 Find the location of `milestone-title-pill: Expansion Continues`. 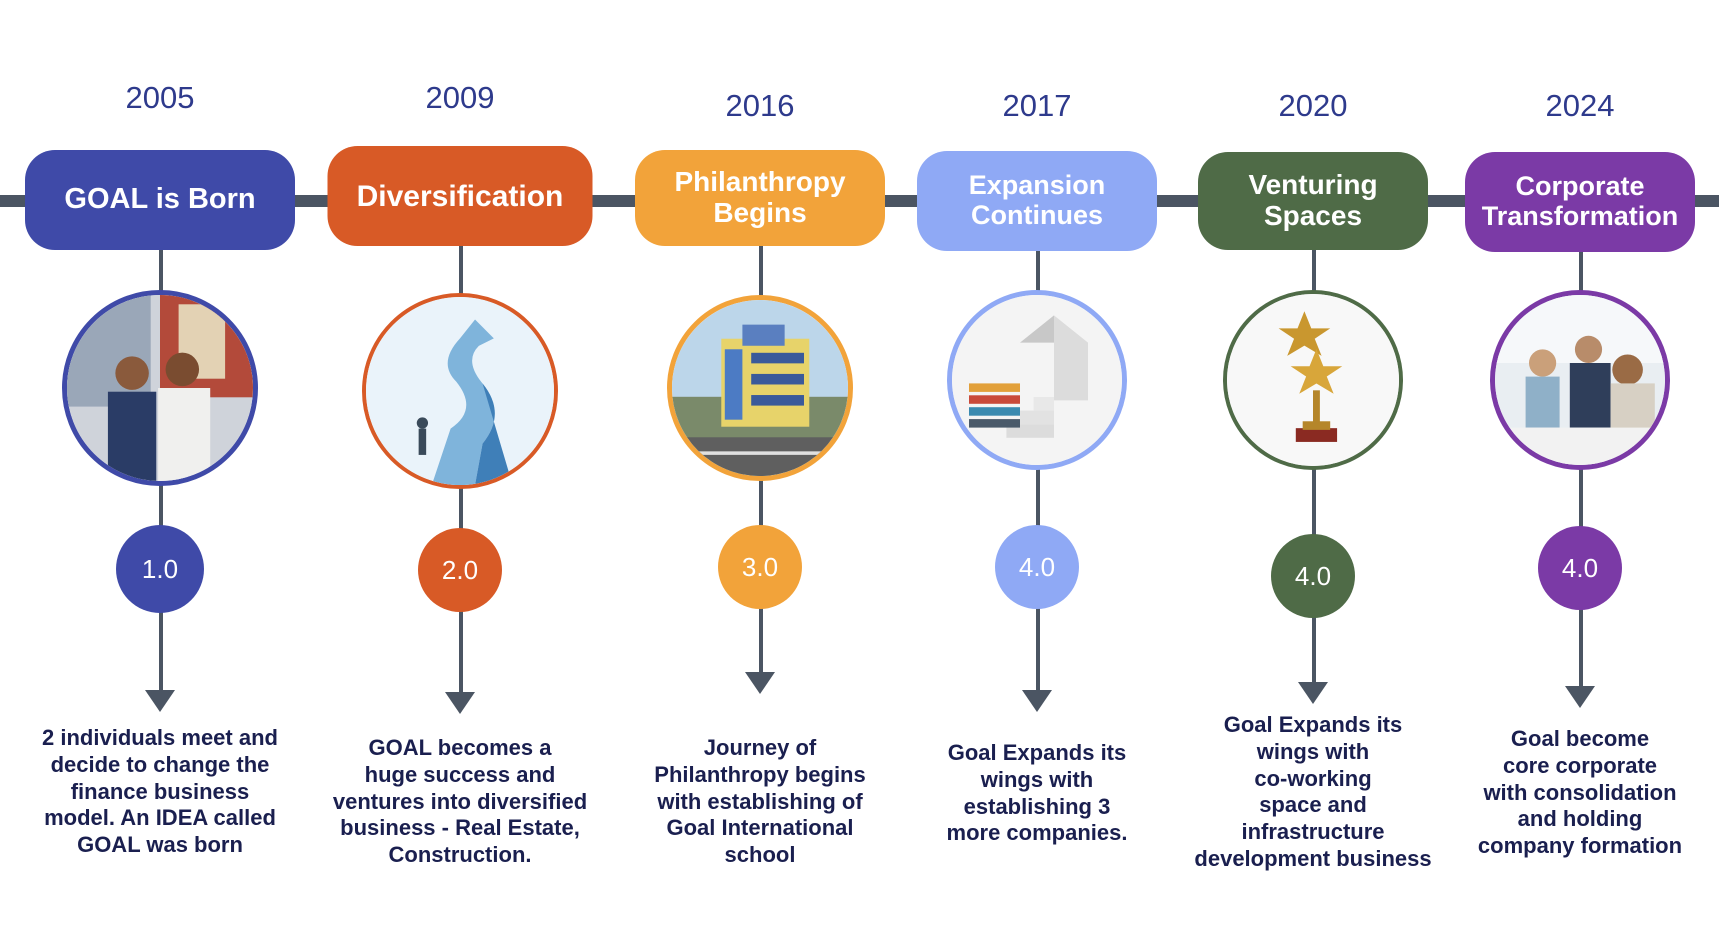

milestone-title-pill: Expansion Continues is located at coordinates (1037, 201).